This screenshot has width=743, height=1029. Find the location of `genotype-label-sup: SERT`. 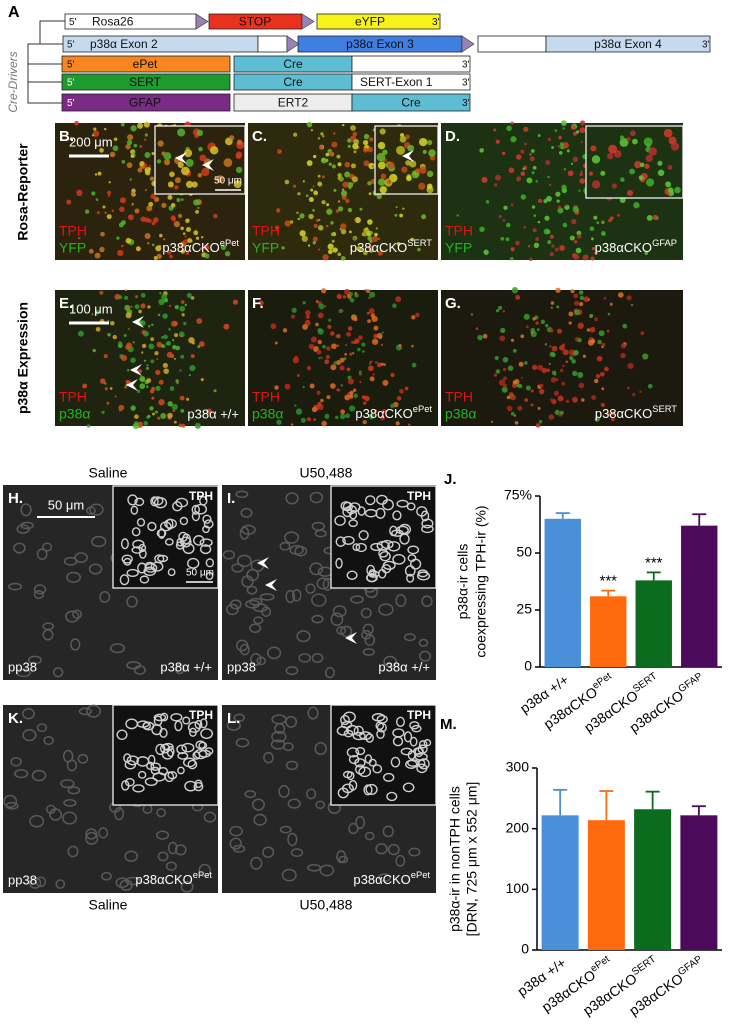

genotype-label-sup: SERT is located at coordinates (664, 409).